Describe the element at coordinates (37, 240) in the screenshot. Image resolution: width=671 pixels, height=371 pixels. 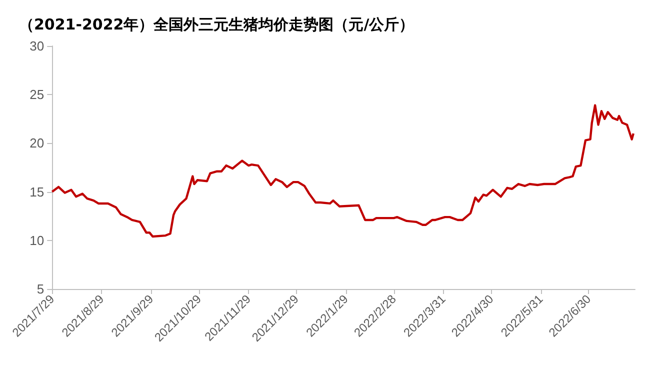
I see `y-tick-label: 10` at that location.